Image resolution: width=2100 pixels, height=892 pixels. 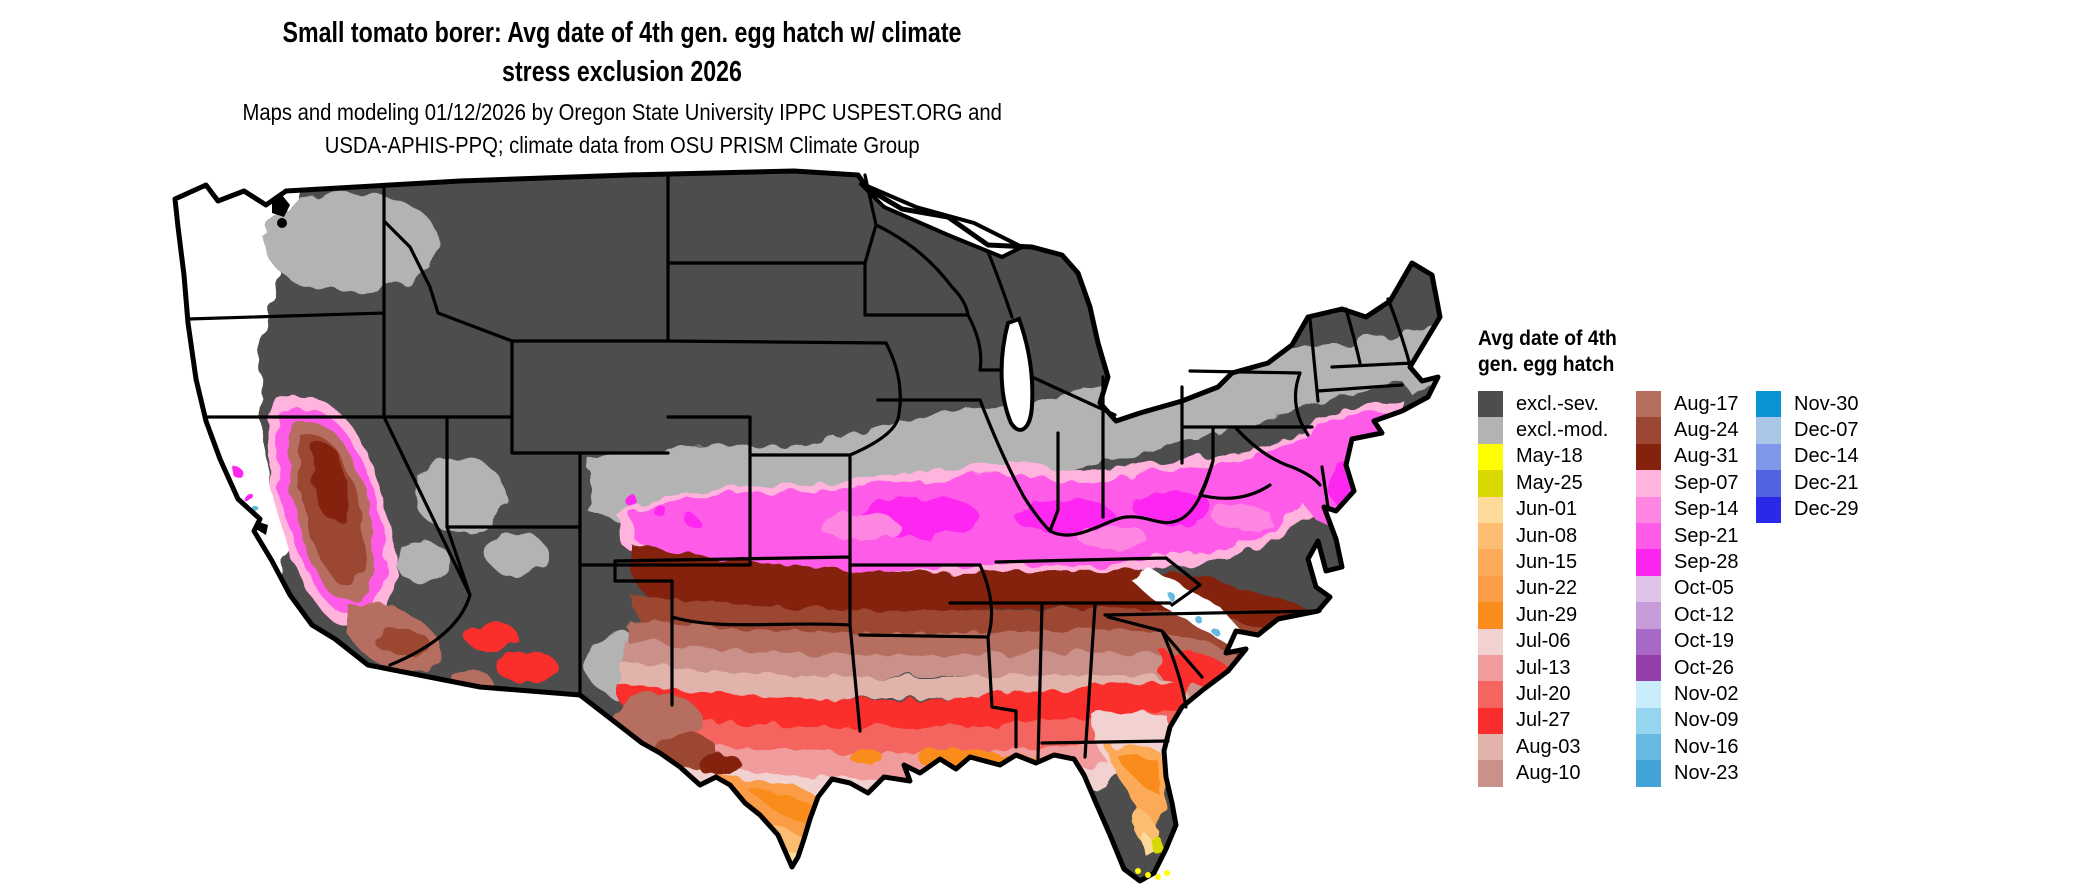 What do you see at coordinates (1706, 693) in the screenshot?
I see `legend-label: Nov-02` at bounding box center [1706, 693].